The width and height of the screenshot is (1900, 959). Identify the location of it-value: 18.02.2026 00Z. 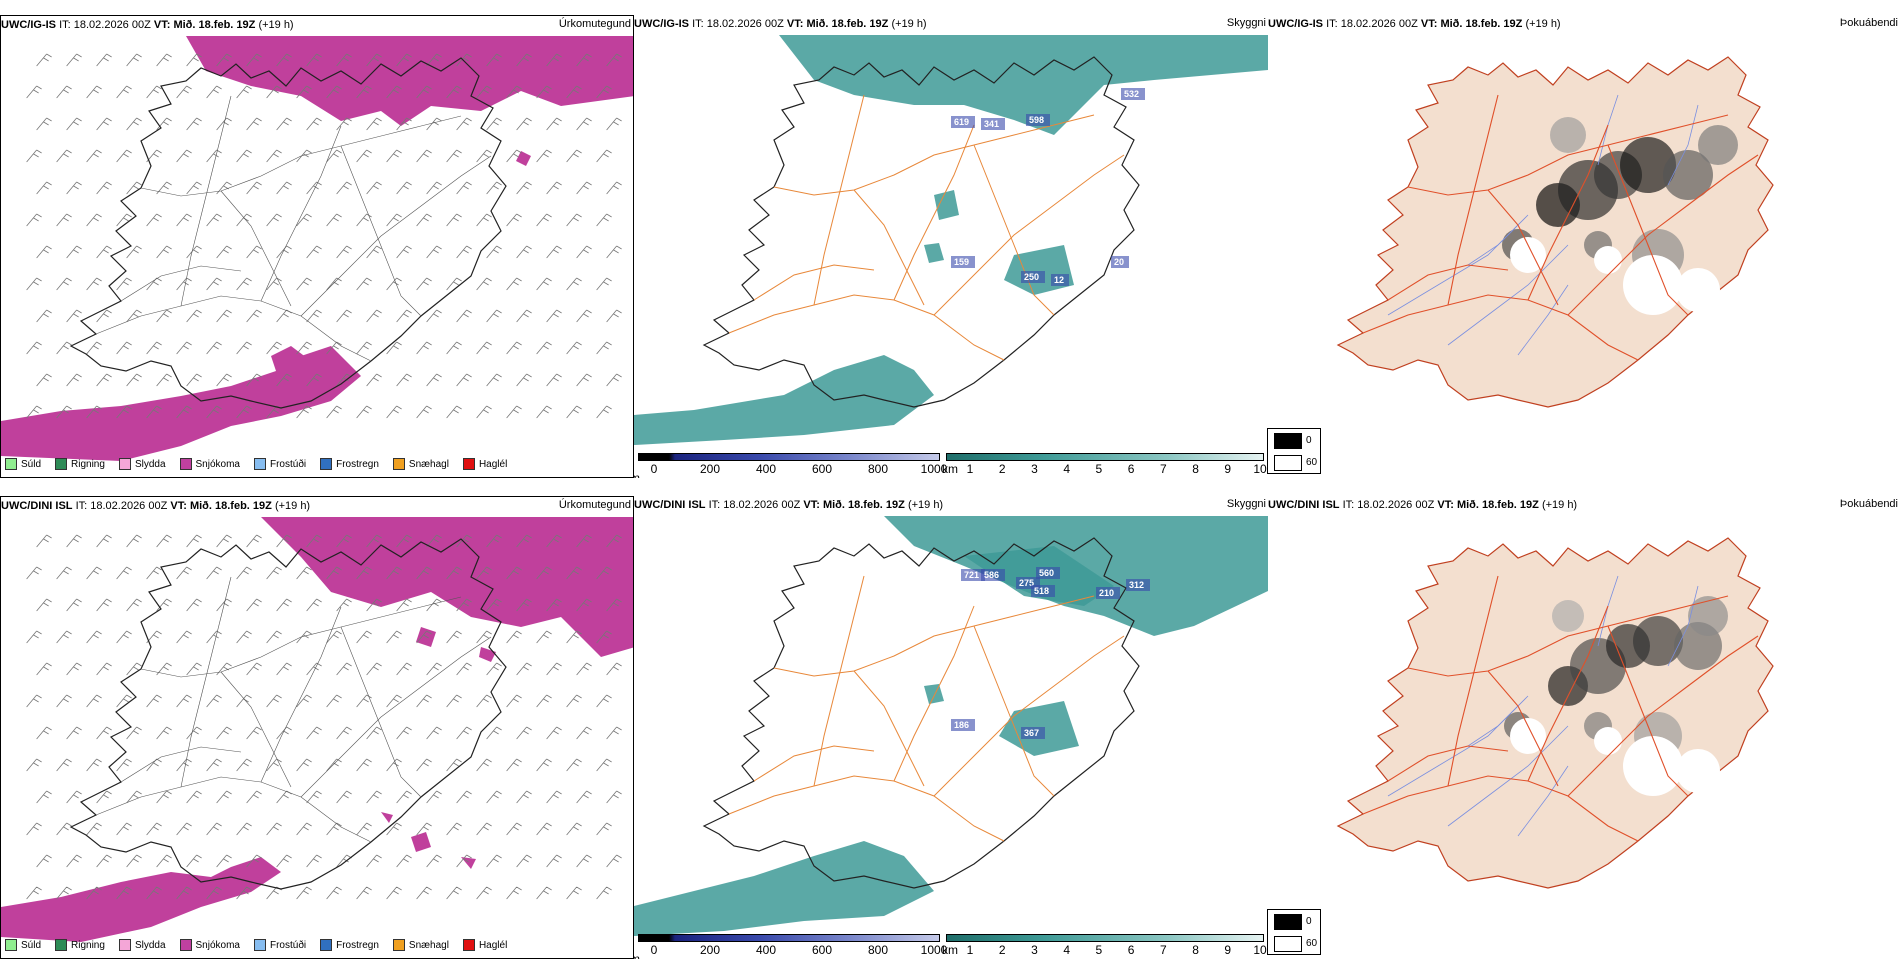
(1379, 24).